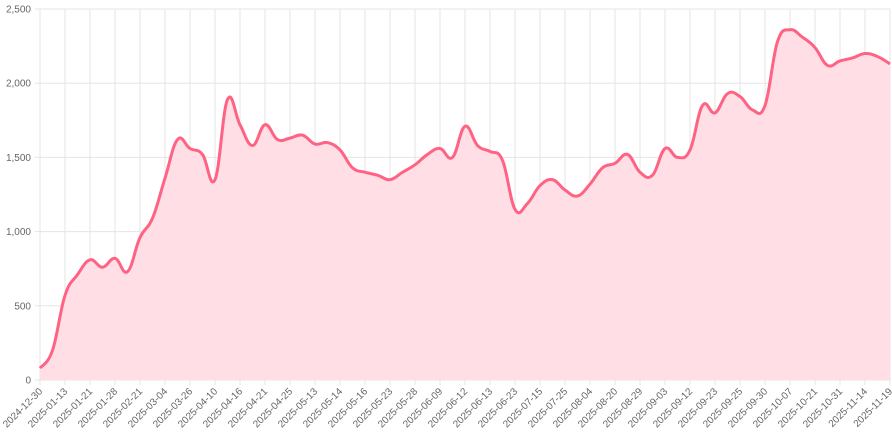 The image size is (892, 446). I want to click on y-tick-label: 0, so click(28, 381).